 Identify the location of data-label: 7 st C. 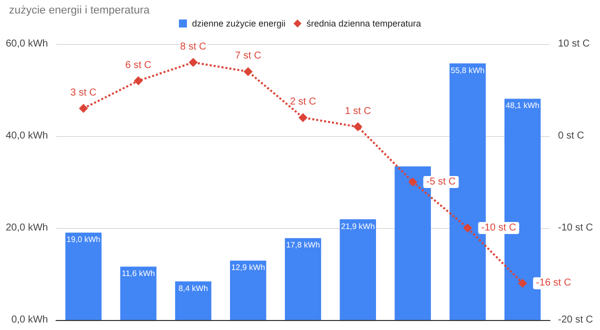
(248, 56).